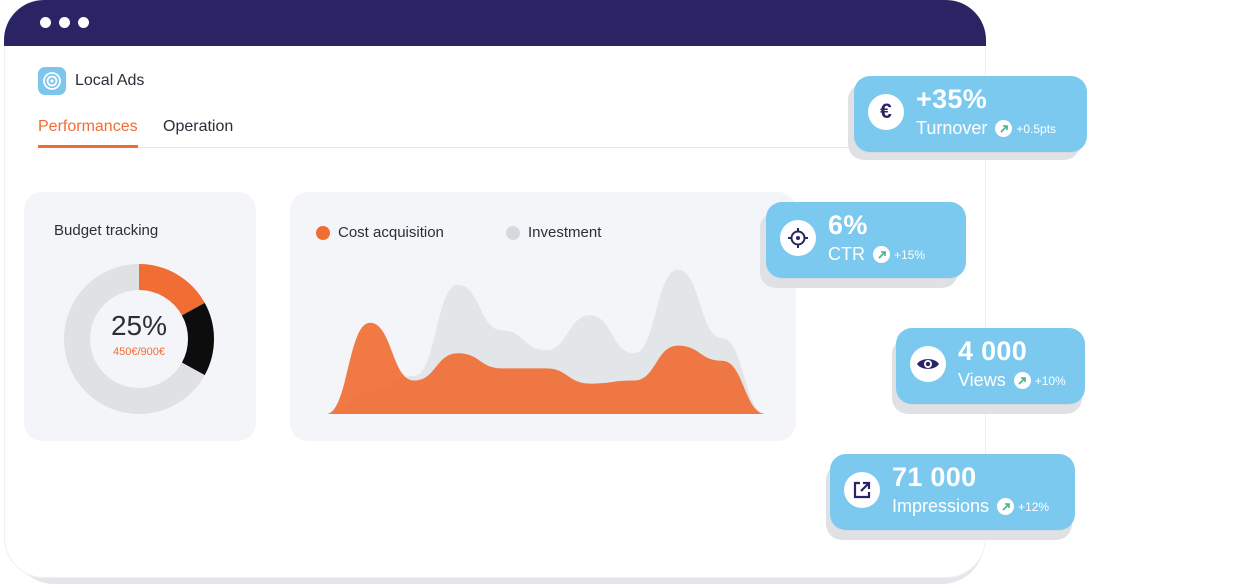 The image size is (1233, 587). I want to click on kpi-card-views: 4 000 Views +10%, so click(990, 366).